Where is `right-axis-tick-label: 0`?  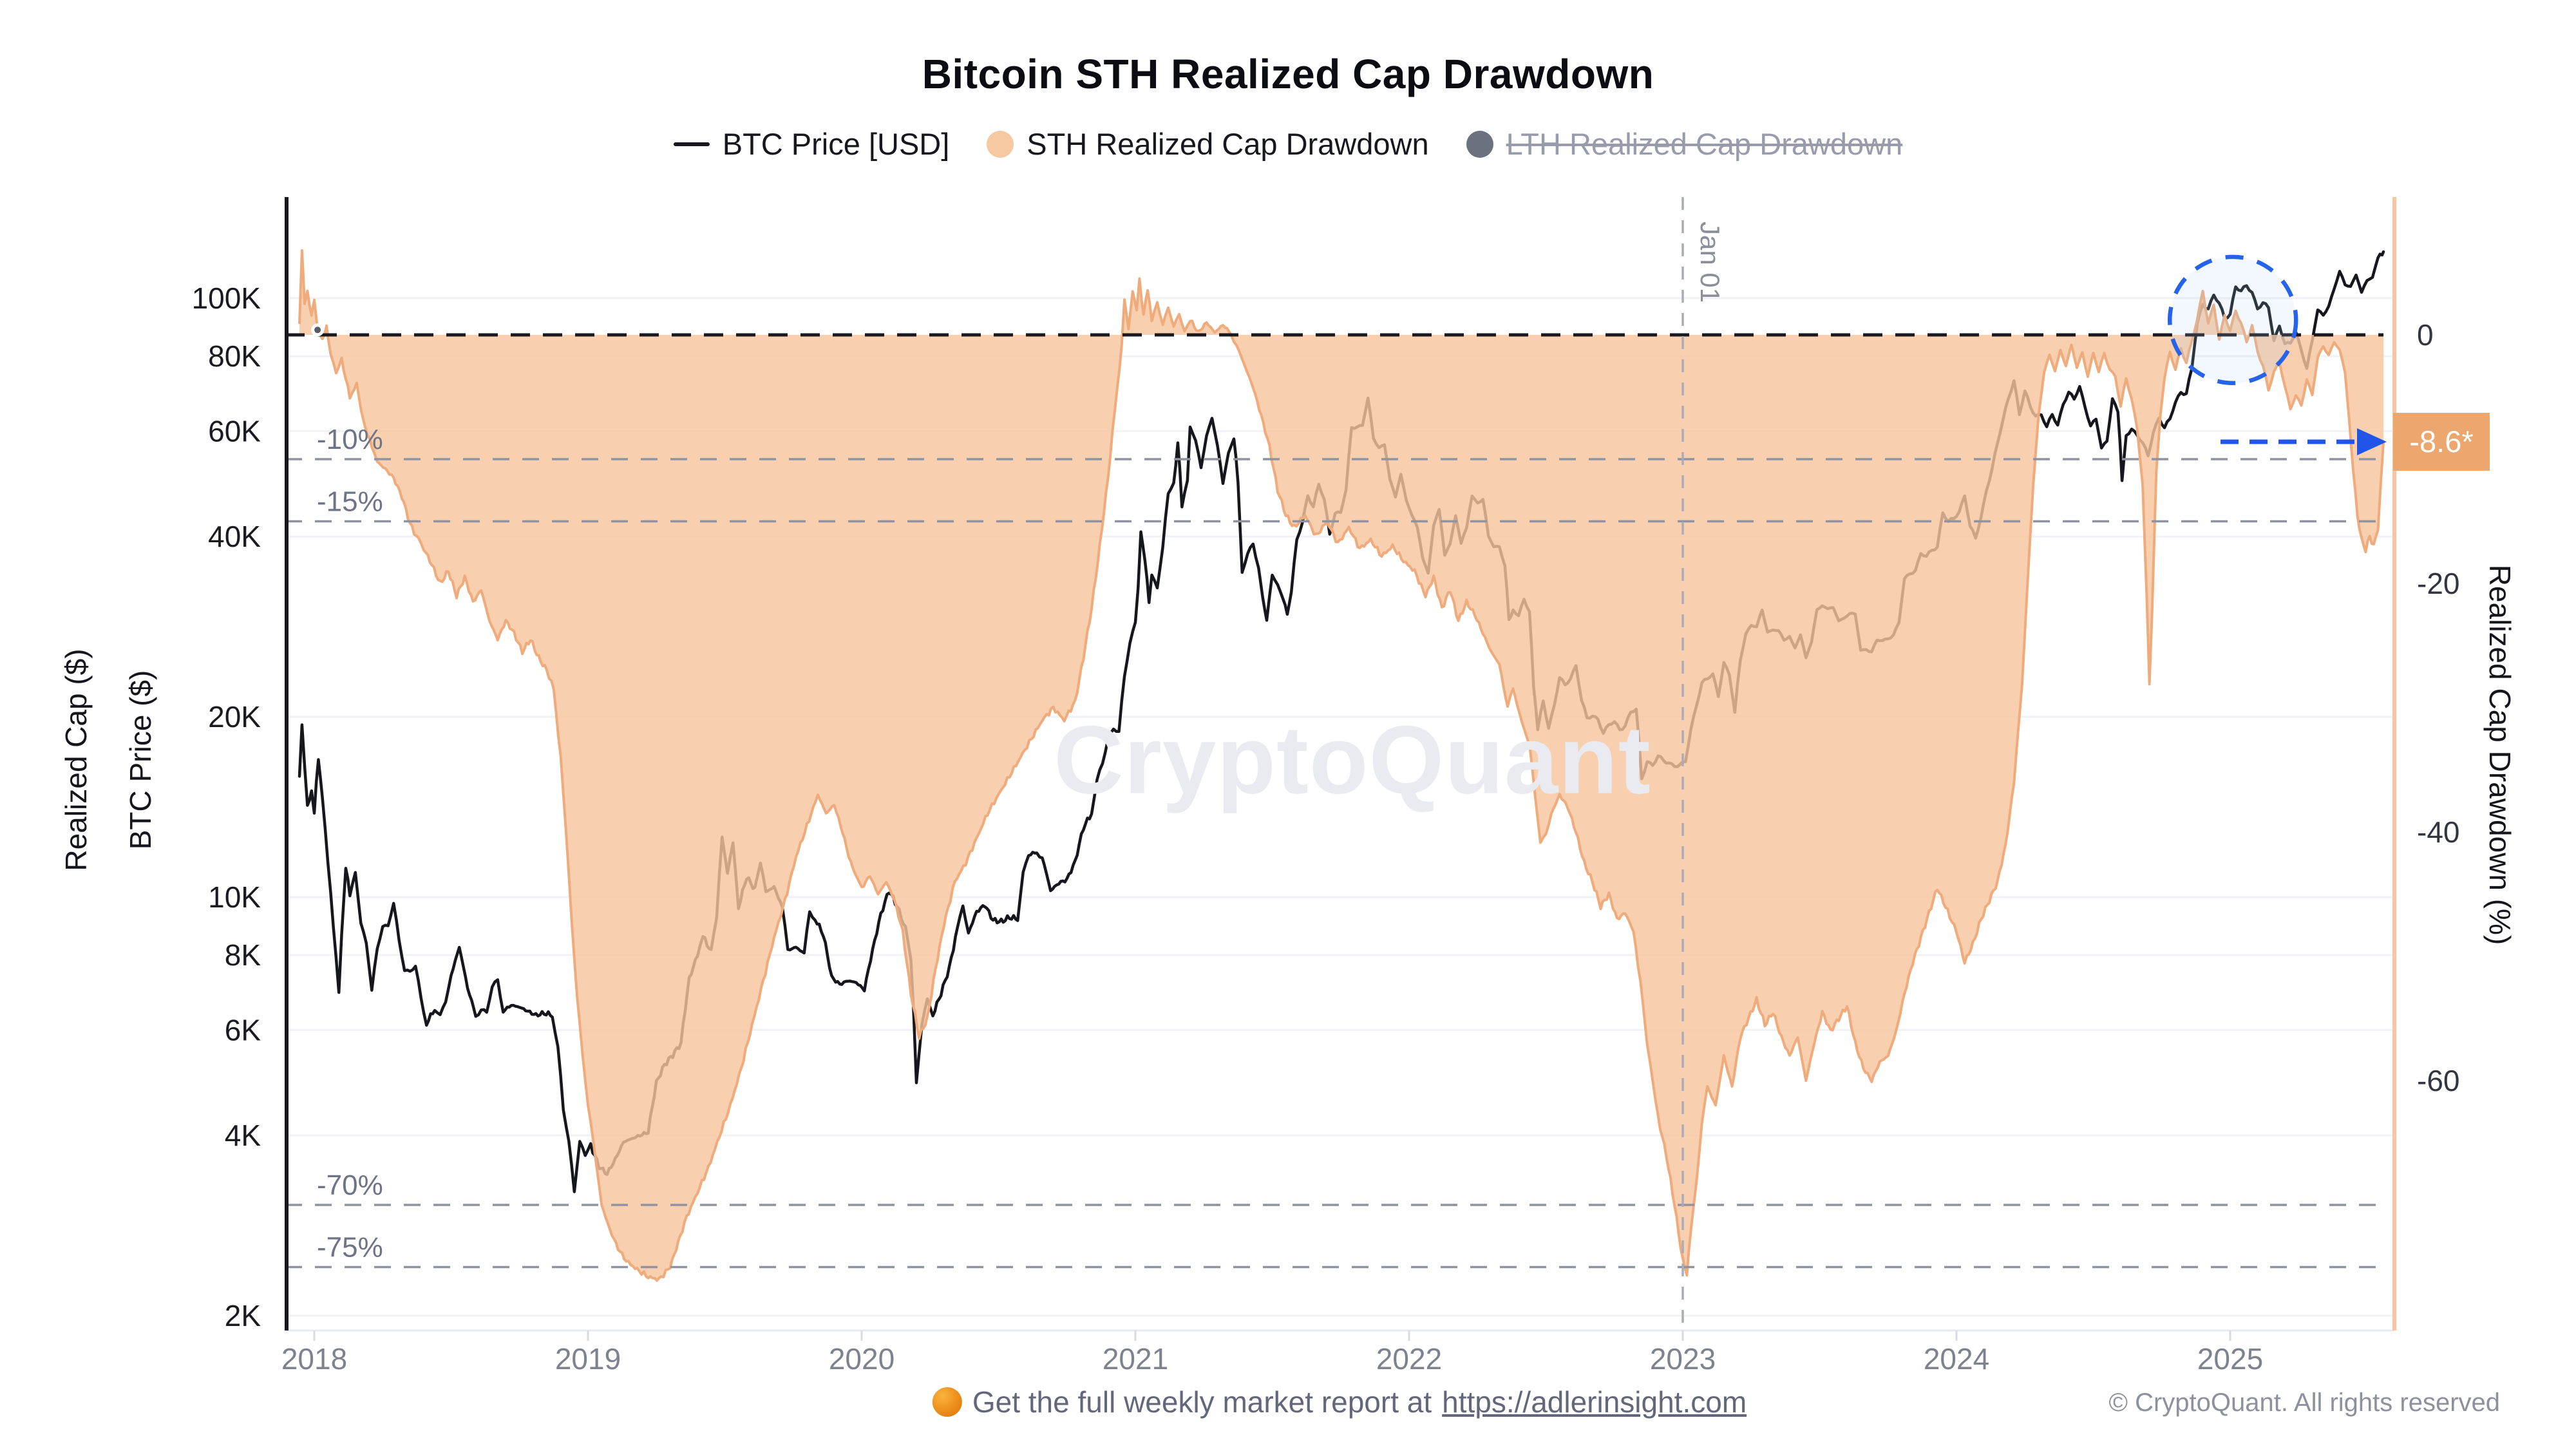 right-axis-tick-label: 0 is located at coordinates (2425, 335).